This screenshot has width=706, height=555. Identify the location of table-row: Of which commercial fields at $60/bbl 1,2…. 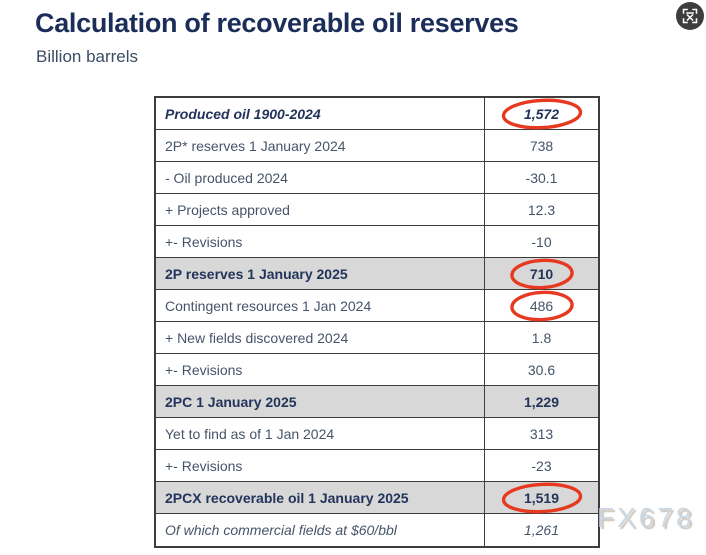
(377, 530).